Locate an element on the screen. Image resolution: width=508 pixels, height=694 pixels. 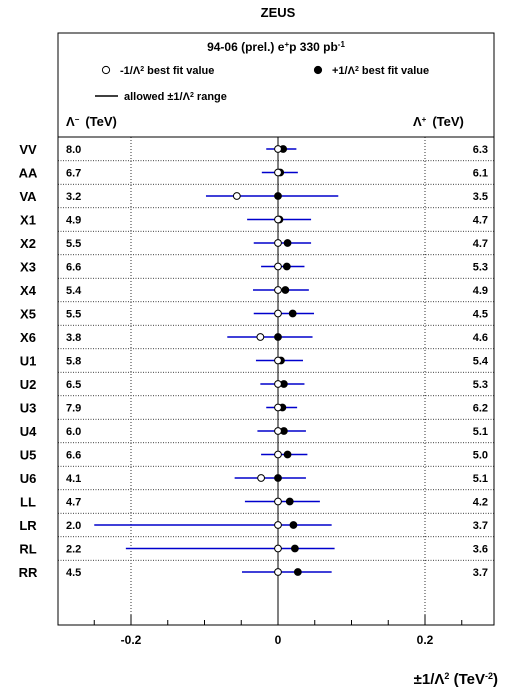
lambda-plus-value: 4.5 is located at coordinates (480, 315).